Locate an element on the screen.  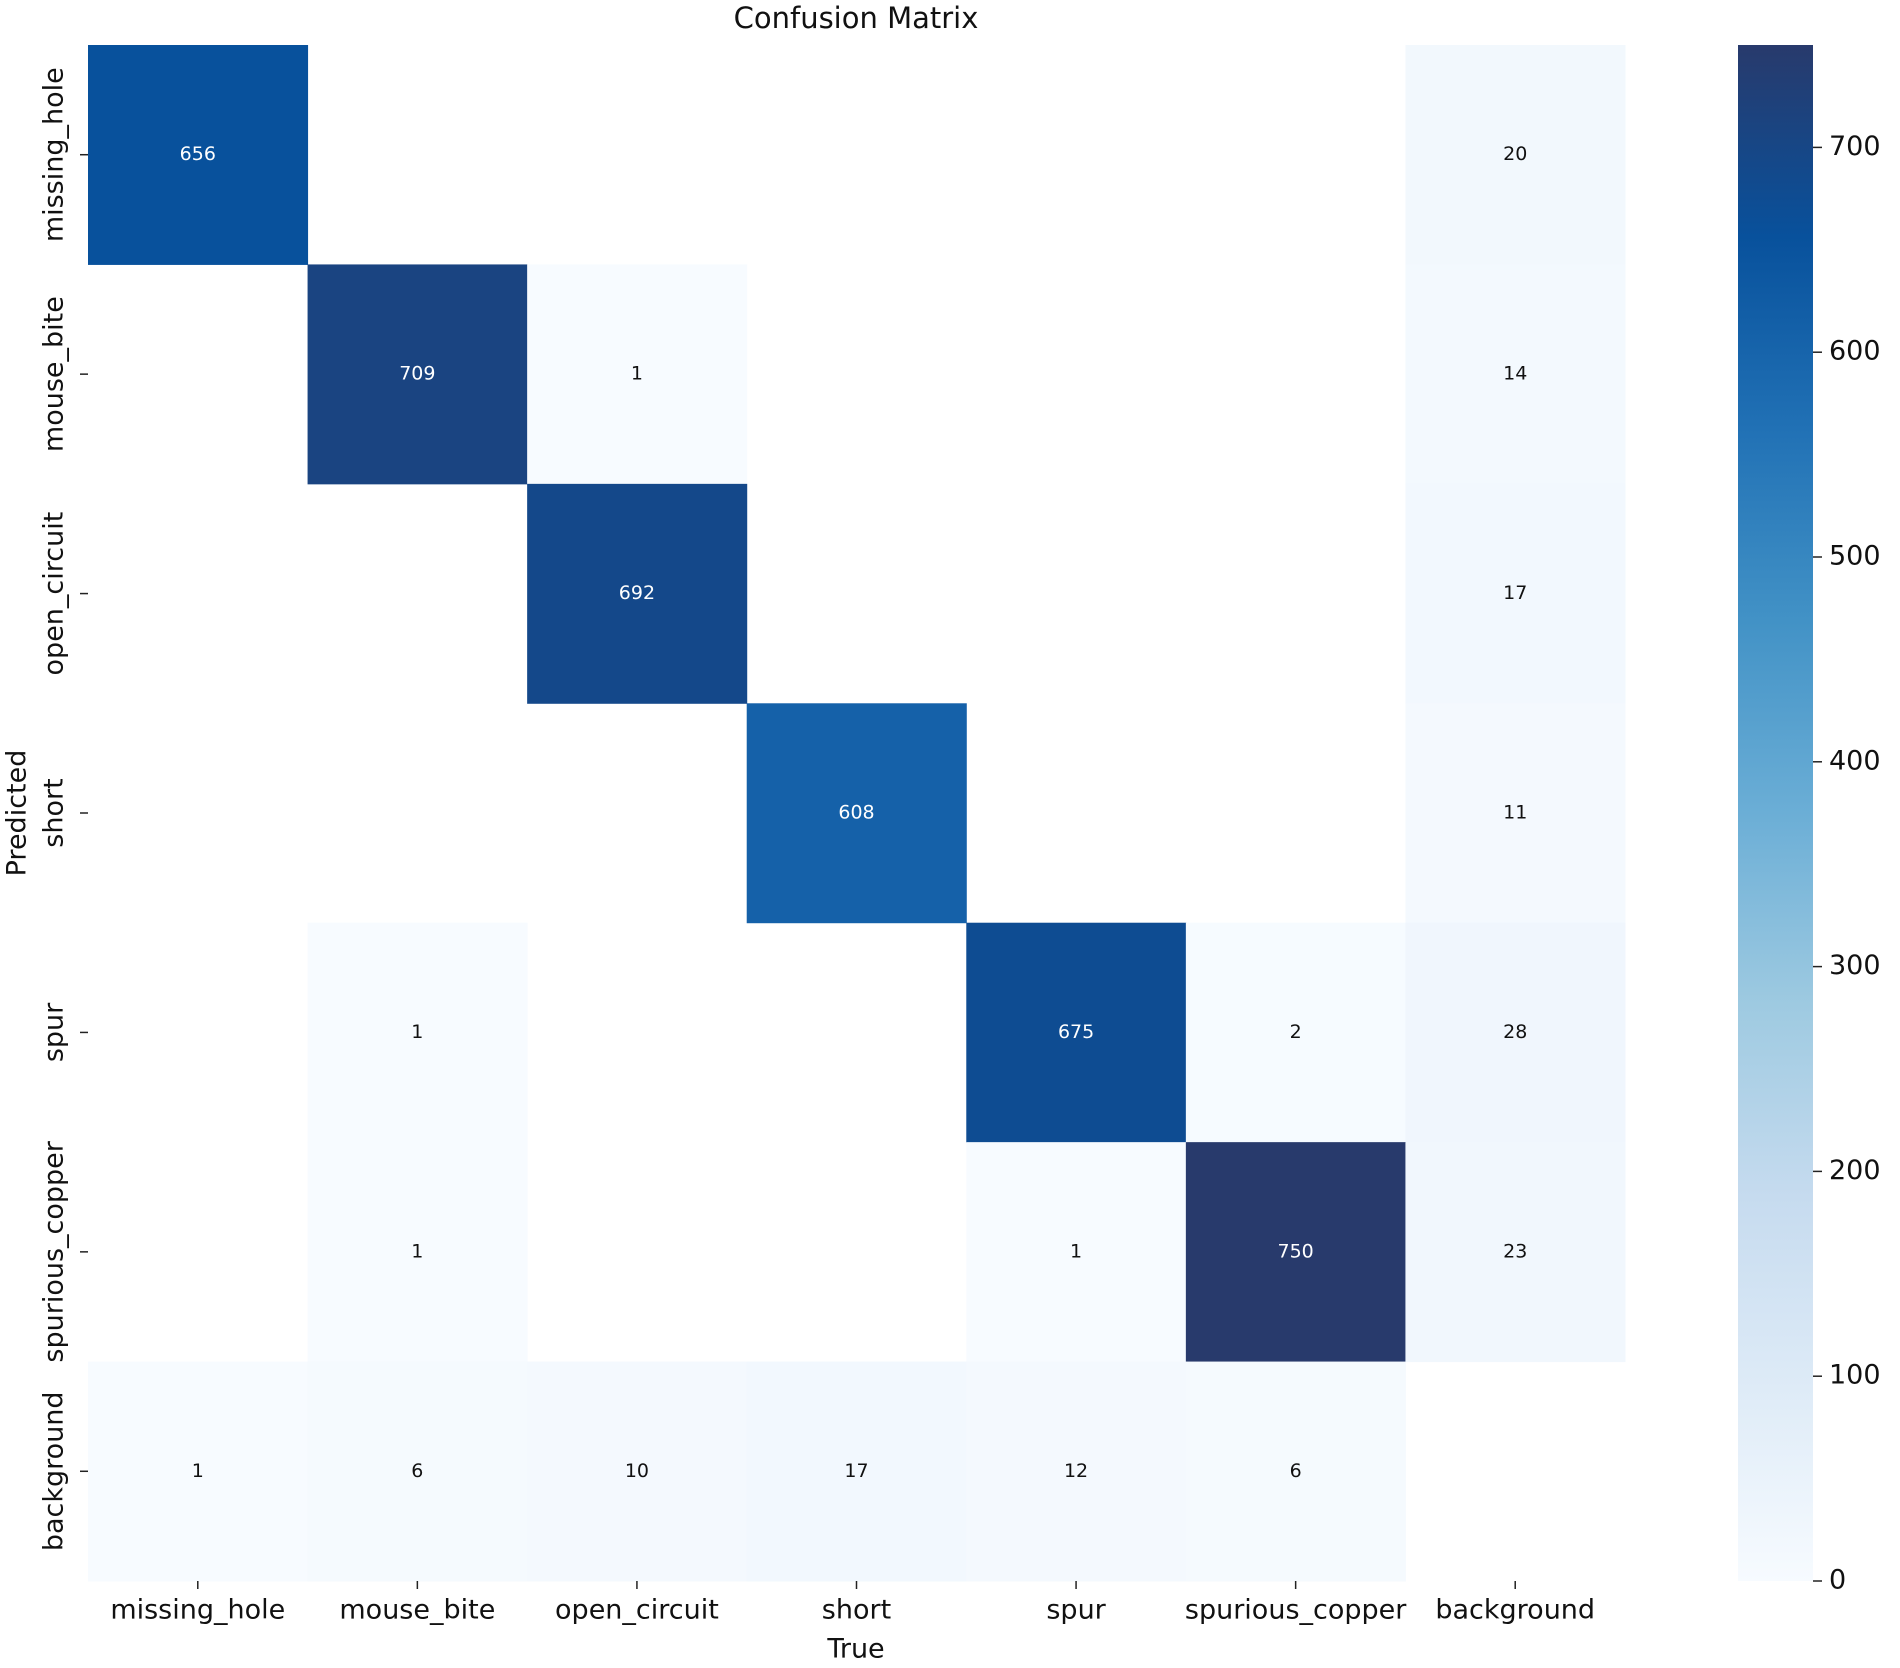
x-tick-label: spurious_copper is located at coordinates (1296, 1610).